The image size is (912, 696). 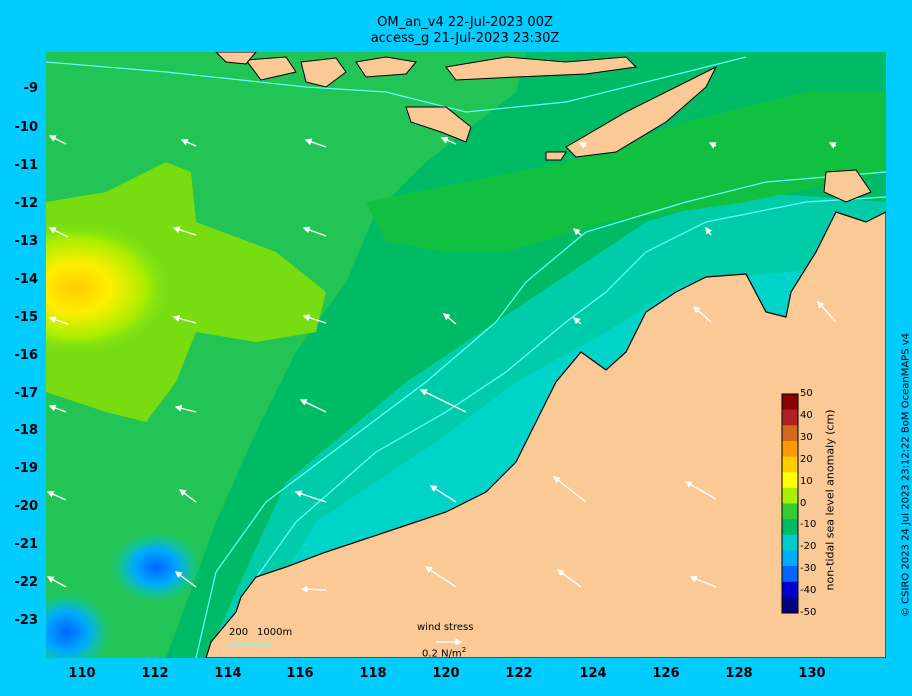 What do you see at coordinates (239, 632) in the screenshot?
I see `bathymetry-label-200: 200` at bounding box center [239, 632].